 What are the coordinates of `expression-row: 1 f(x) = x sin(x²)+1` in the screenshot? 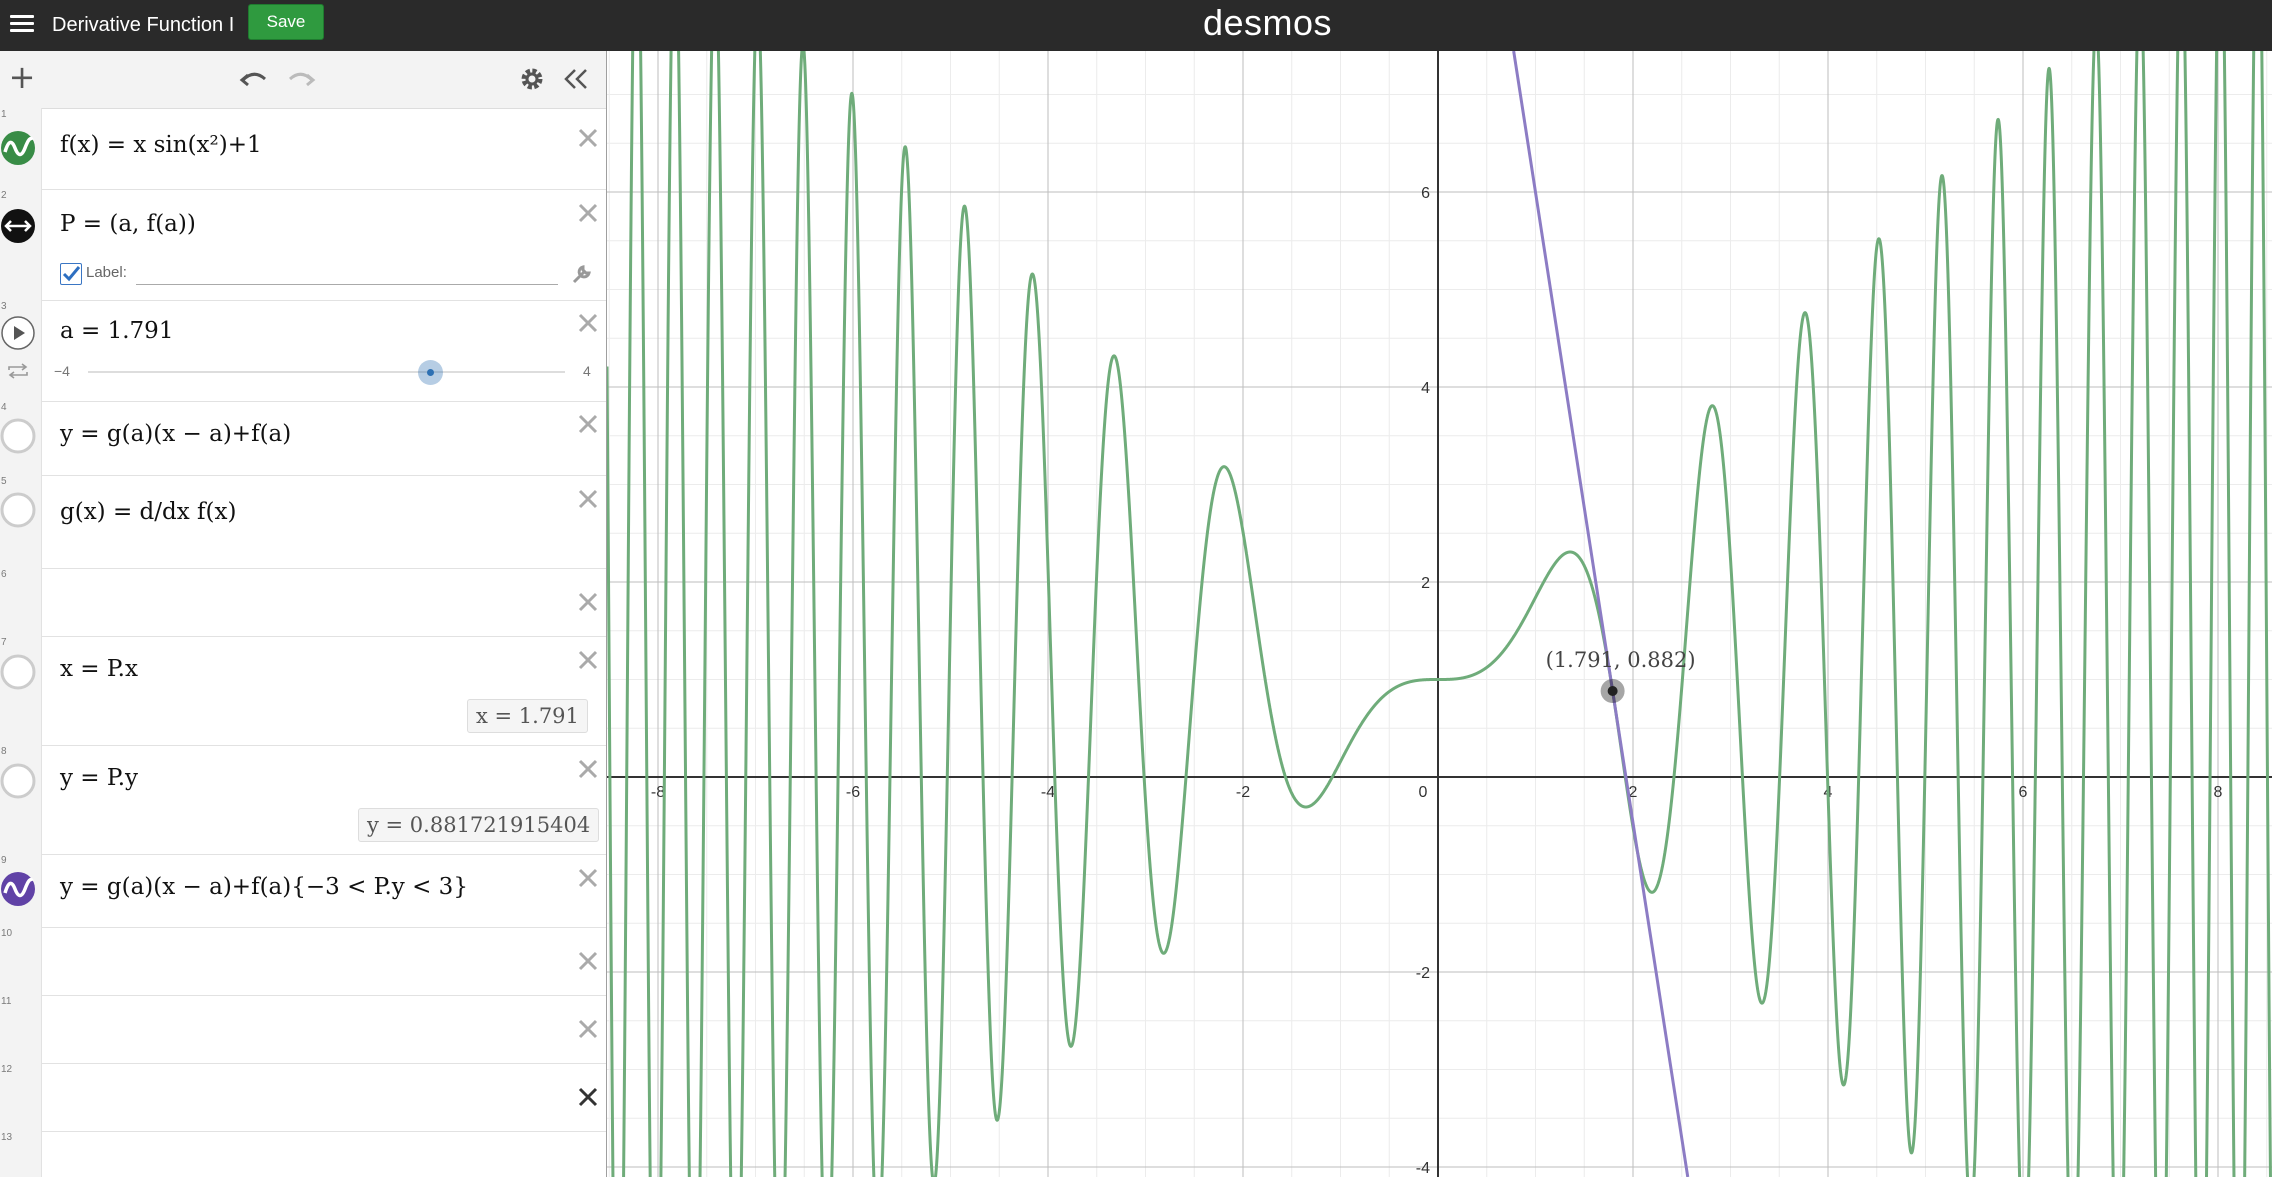 It's located at (303, 149).